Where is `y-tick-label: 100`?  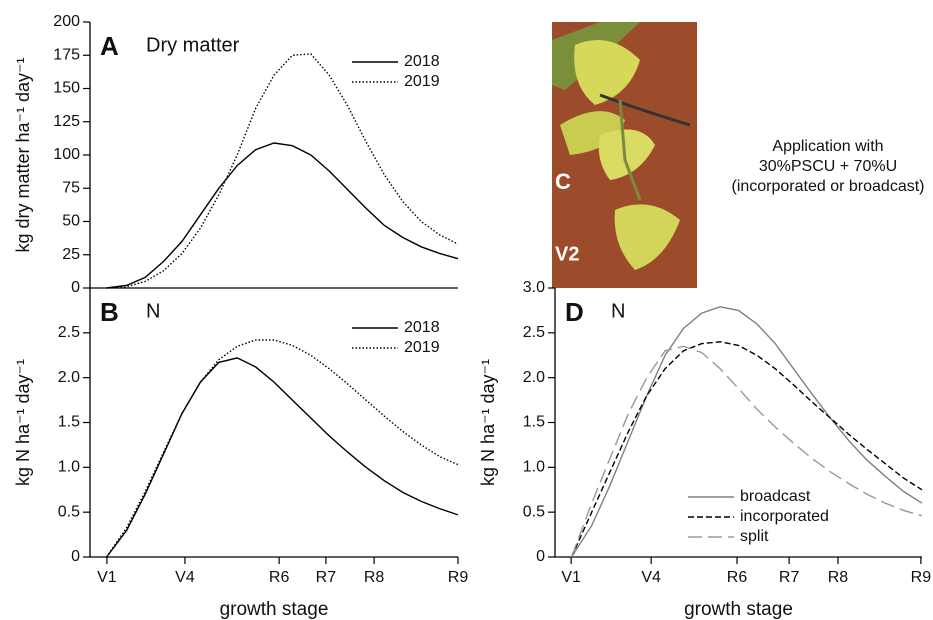 y-tick-label: 100 is located at coordinates (66, 154).